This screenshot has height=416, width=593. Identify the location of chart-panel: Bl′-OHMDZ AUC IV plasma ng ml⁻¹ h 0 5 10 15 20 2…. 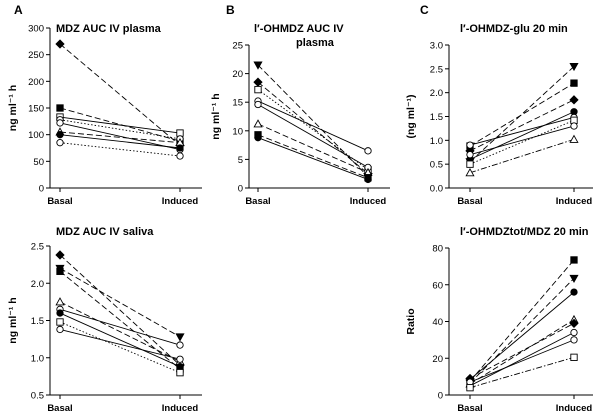
(300, 105).